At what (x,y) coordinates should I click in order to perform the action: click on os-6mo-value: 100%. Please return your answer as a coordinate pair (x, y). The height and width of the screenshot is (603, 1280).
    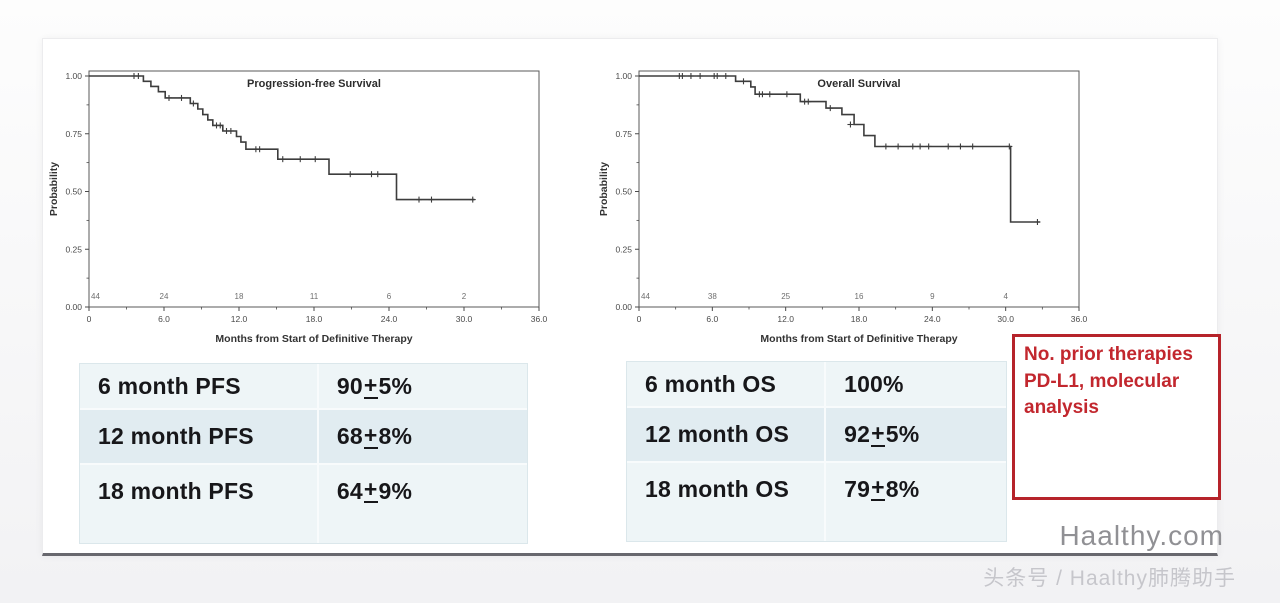
    Looking at the image, I should click on (915, 384).